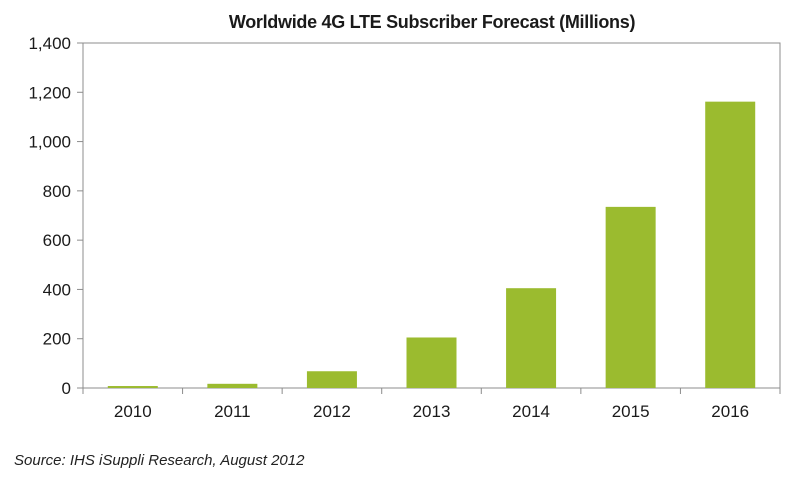 The width and height of the screenshot is (800, 483). Describe the element at coordinates (531, 411) in the screenshot. I see `x-tick-label: 2014` at that location.